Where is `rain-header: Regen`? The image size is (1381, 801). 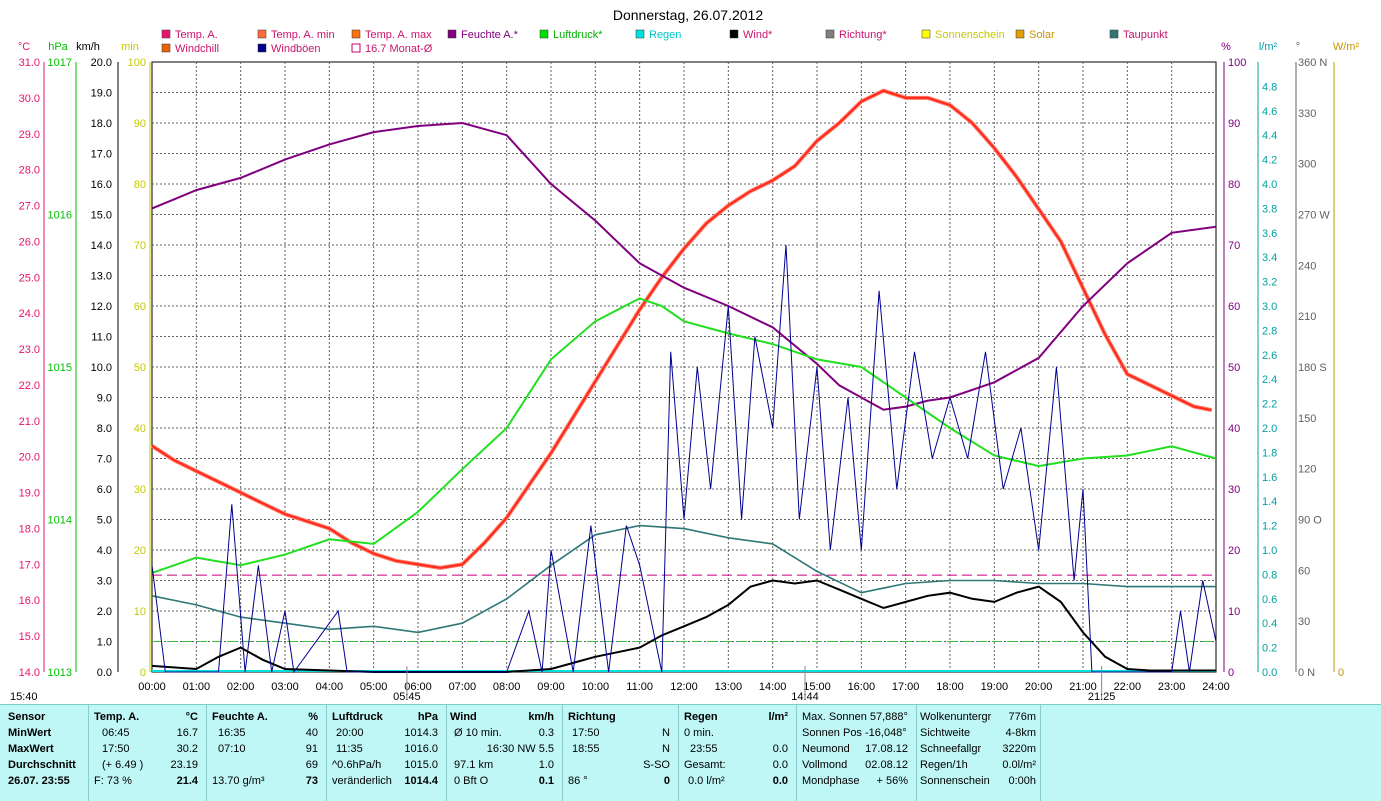 rain-header: Regen is located at coordinates (701, 717).